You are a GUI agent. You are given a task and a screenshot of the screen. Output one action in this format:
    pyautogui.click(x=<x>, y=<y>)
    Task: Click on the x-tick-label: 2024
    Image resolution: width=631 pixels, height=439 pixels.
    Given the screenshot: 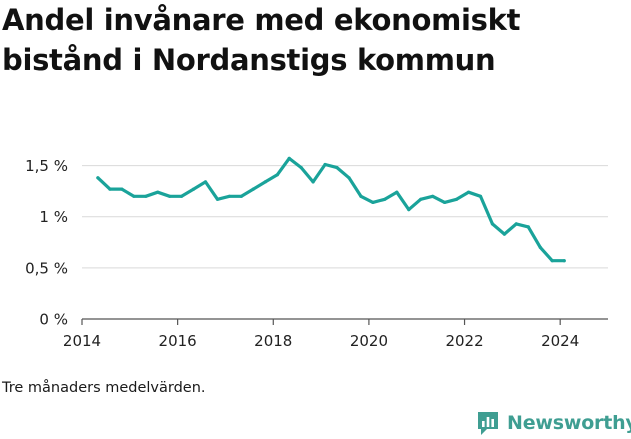 What is the action you would take?
    pyautogui.click(x=560, y=341)
    